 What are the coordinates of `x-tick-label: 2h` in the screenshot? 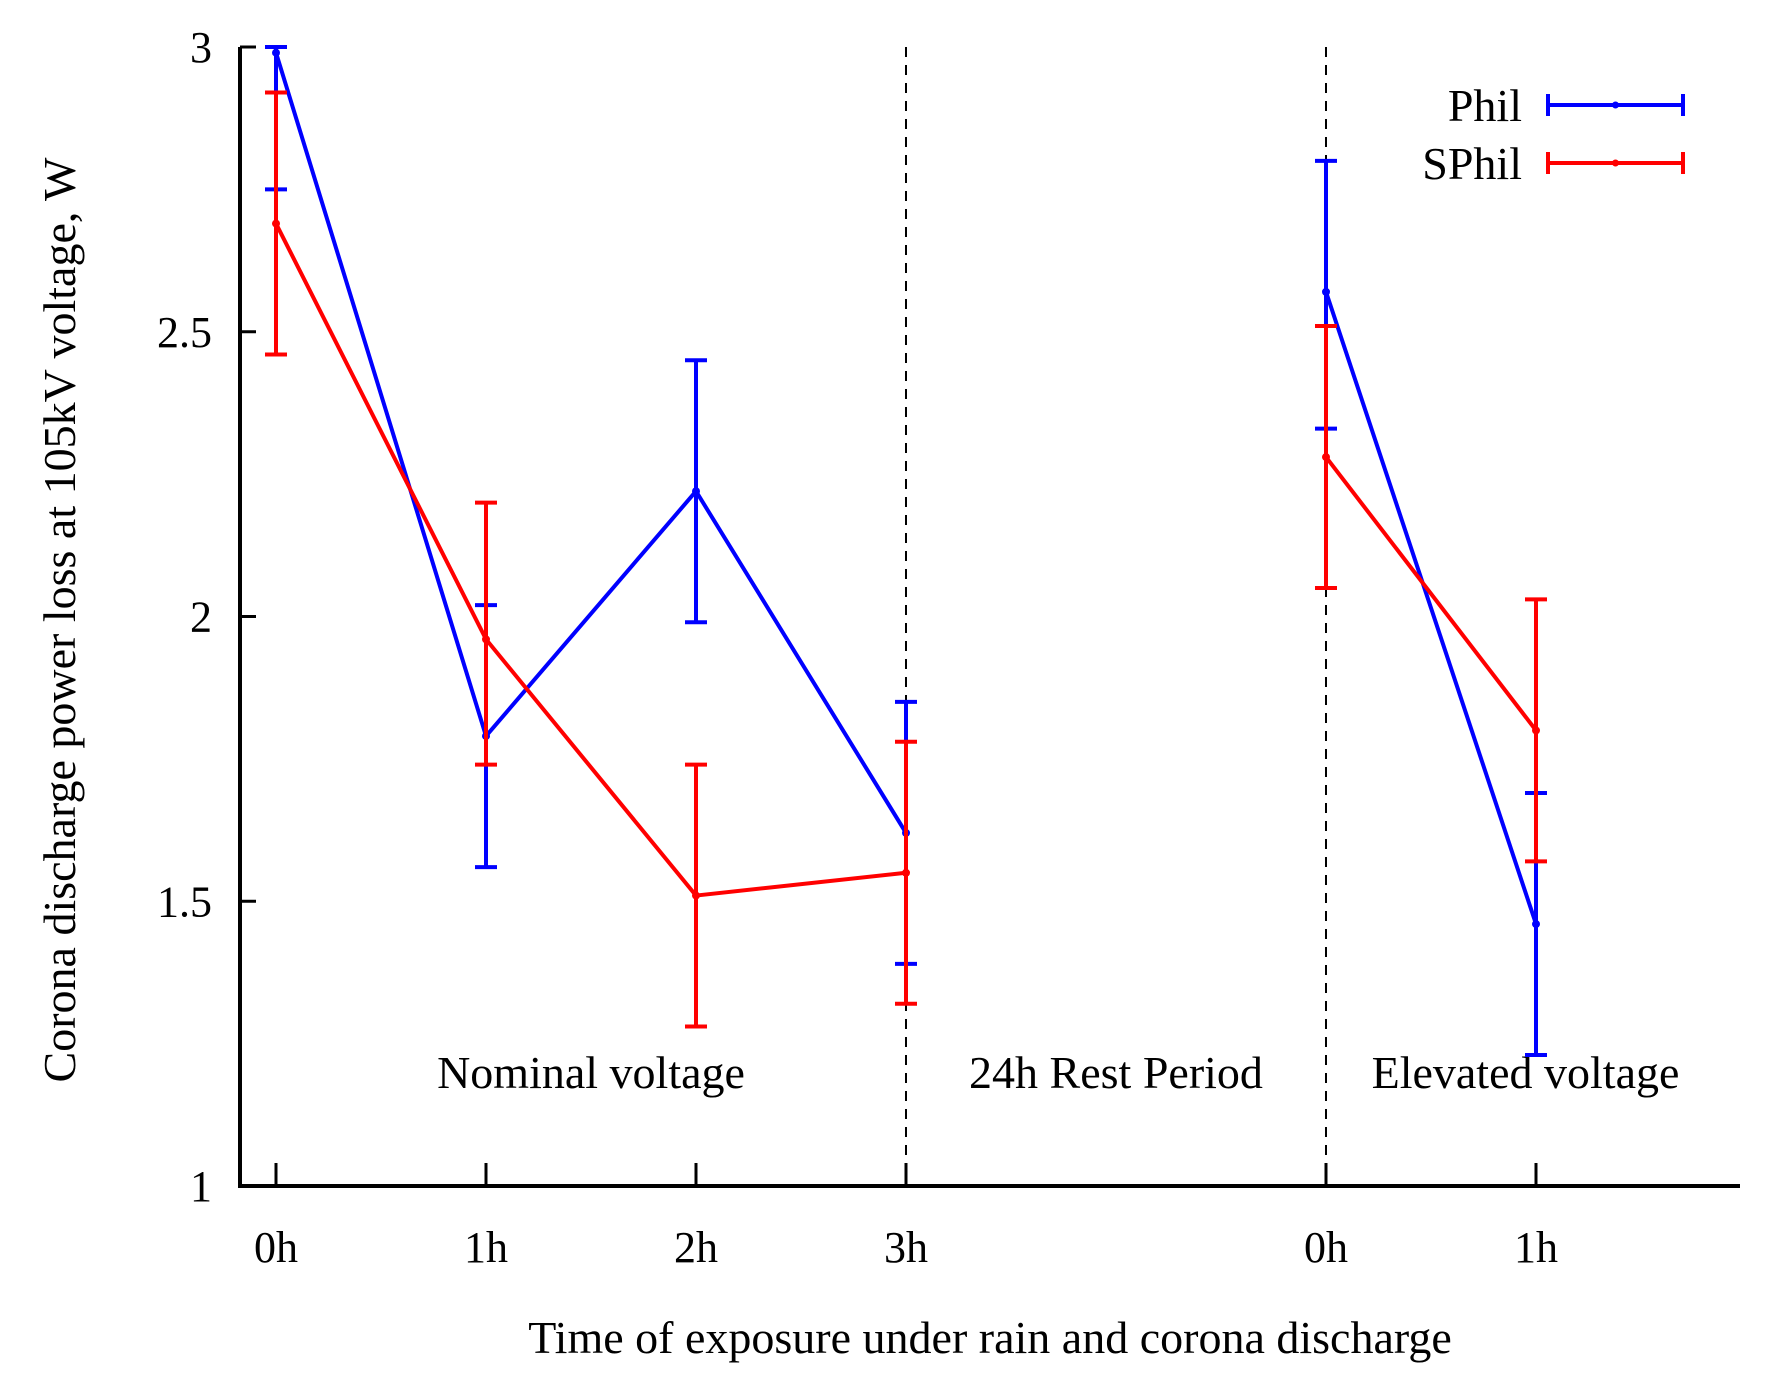 It's located at (696, 1247).